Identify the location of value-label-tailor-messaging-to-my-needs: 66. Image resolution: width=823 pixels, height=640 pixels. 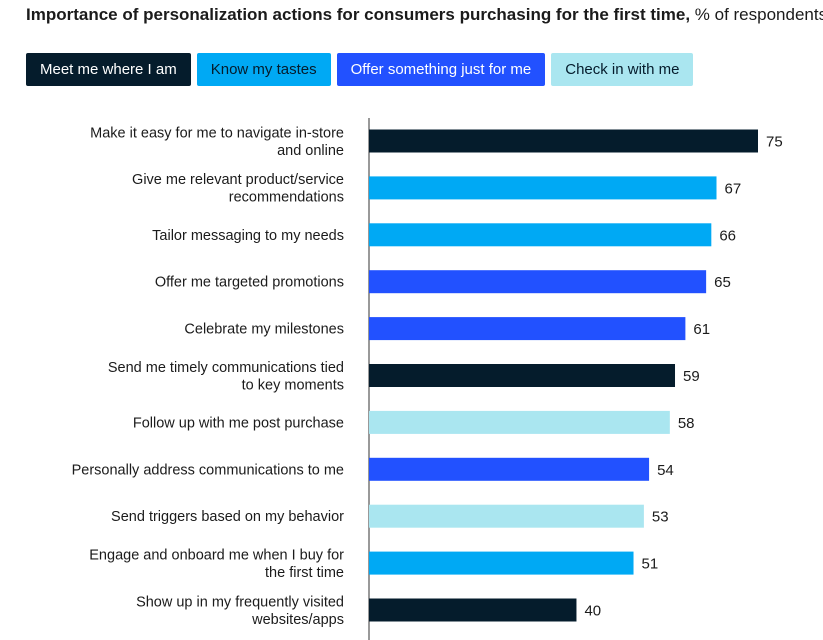
(727, 235).